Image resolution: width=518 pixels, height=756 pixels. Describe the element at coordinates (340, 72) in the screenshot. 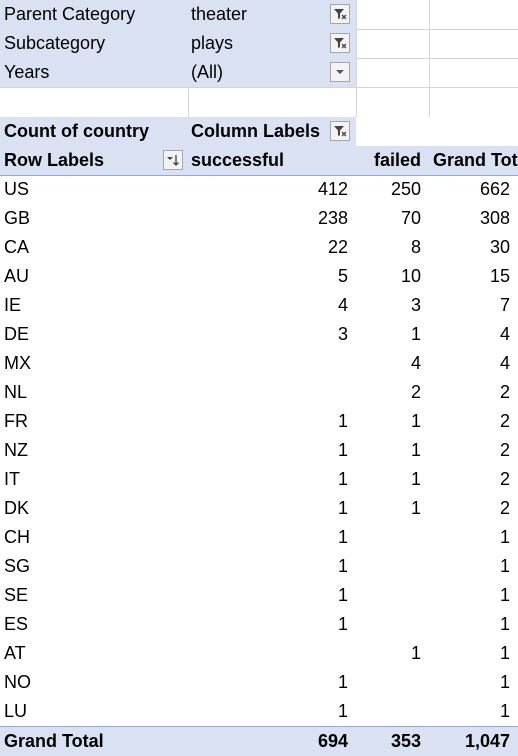

I see `dropdown-arrow-icon` at that location.